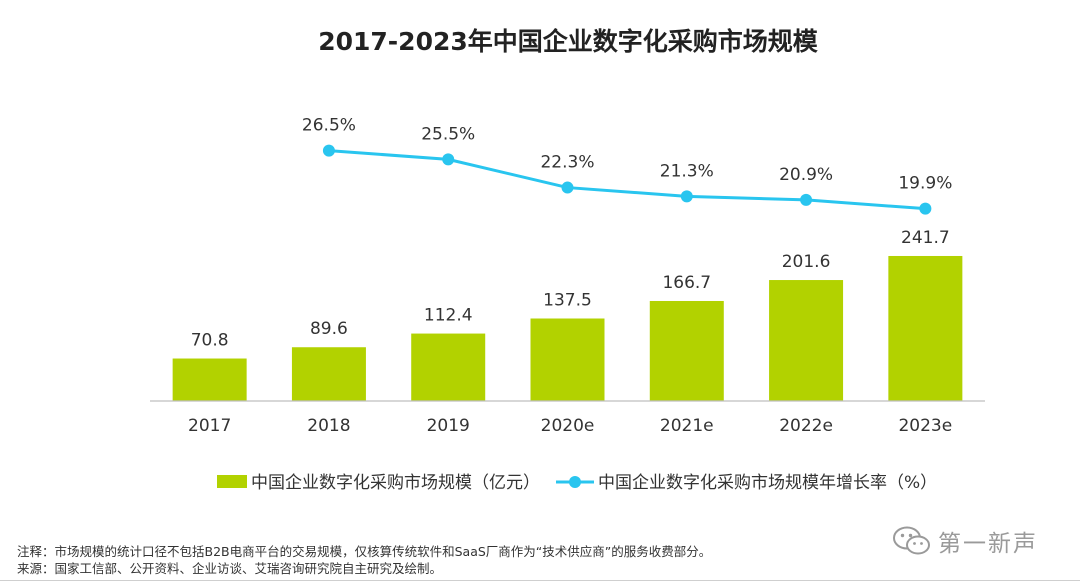 The width and height of the screenshot is (1080, 587). I want to click on growth-rate-label: 19.9%, so click(925, 184).